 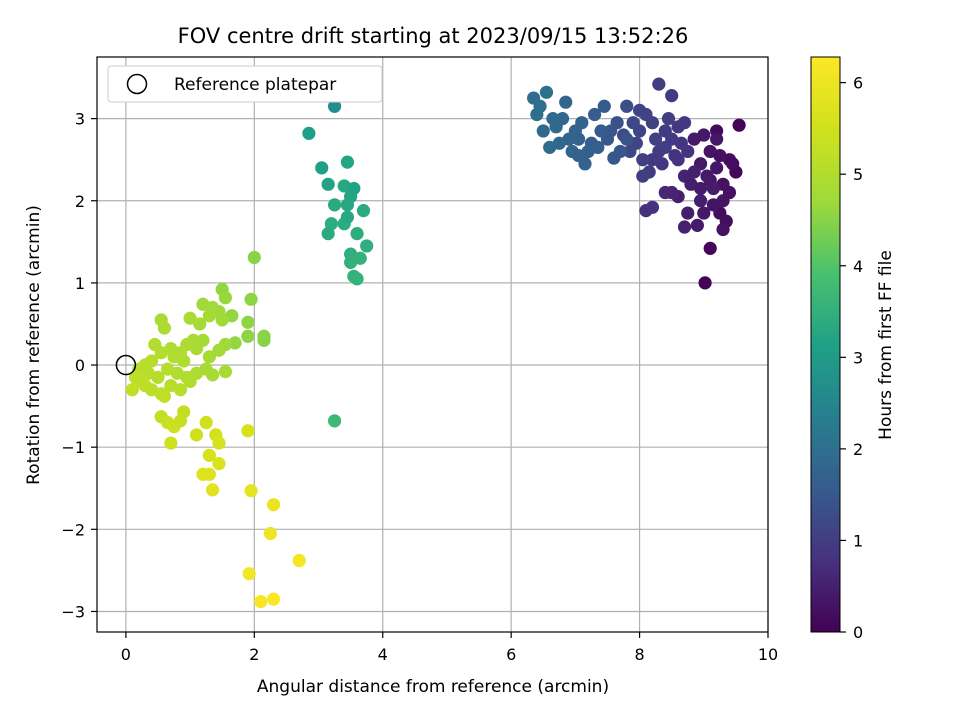 I want to click on legend-marker-open-circle, so click(x=137, y=84).